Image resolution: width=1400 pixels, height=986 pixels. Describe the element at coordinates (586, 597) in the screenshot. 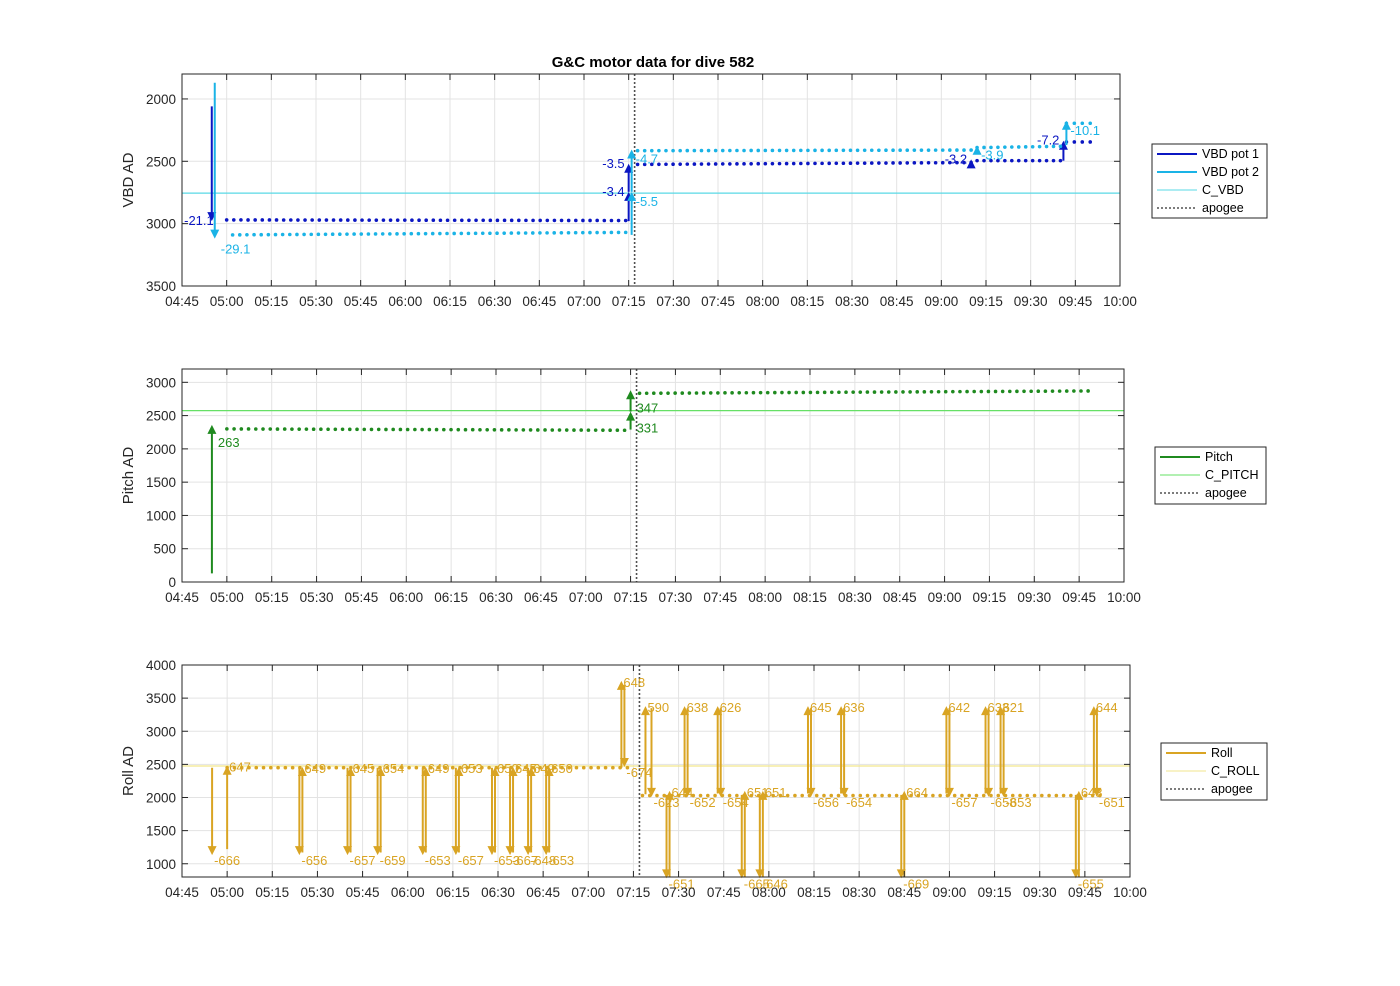

I see `x-tick-label: 07:00` at that location.